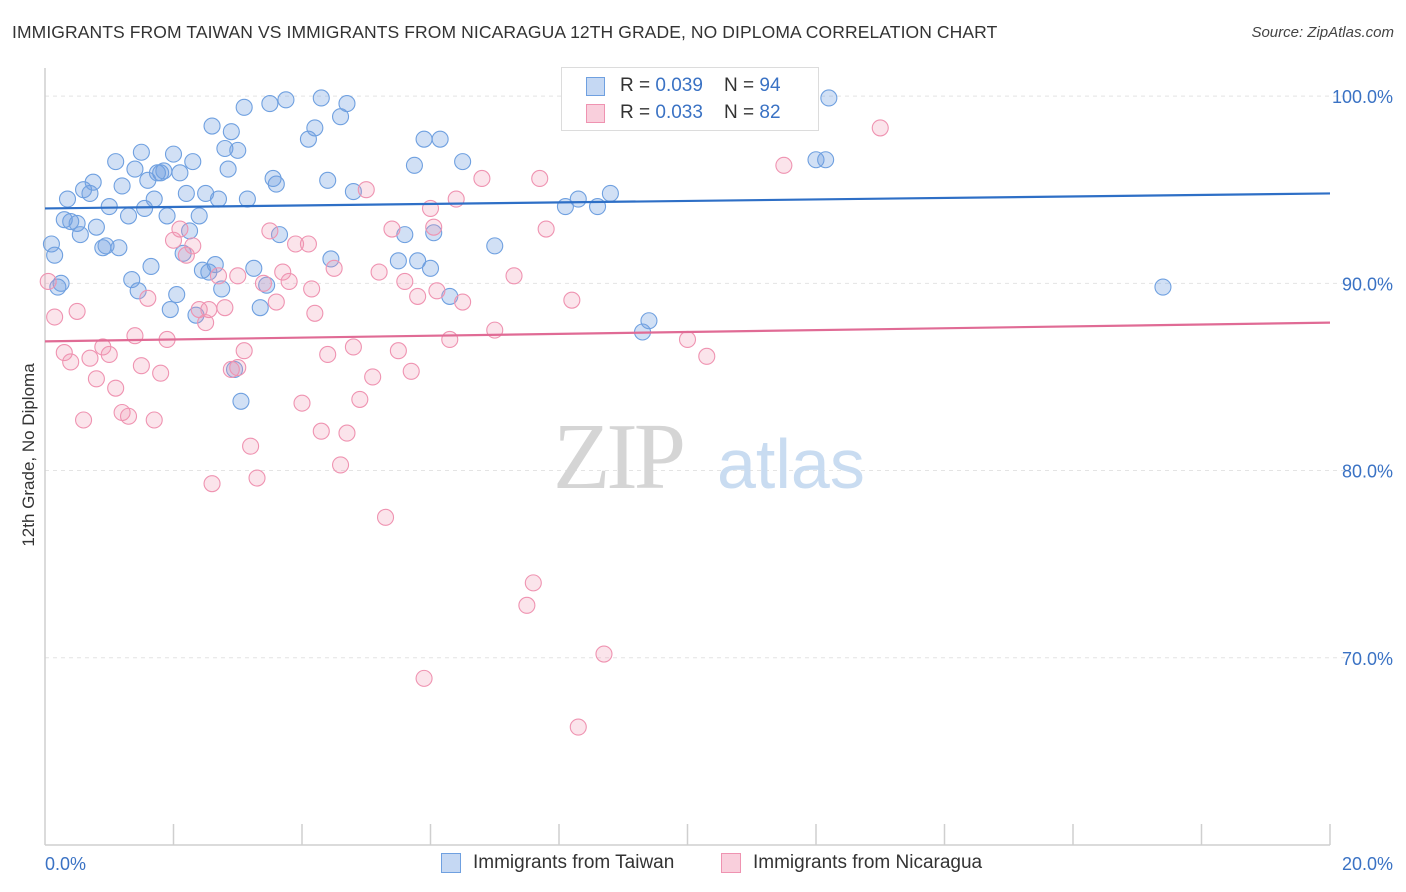  I want to click on y-axis-label: 12th Grade, No Diploma, so click(28, 455).